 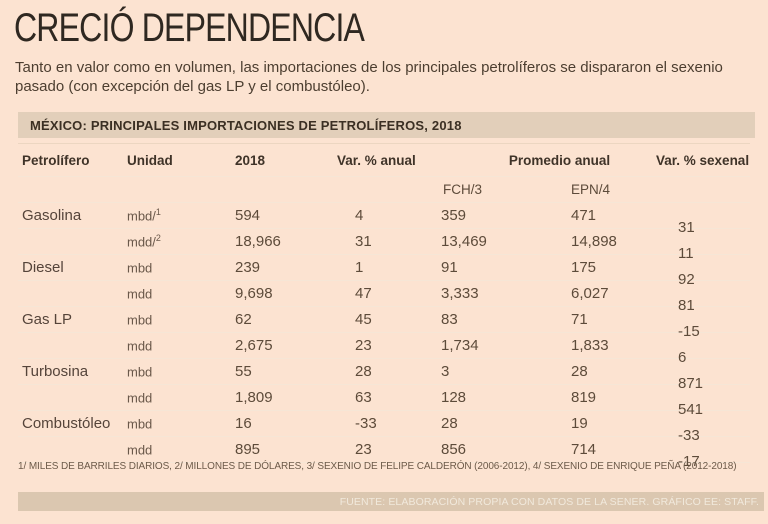 What do you see at coordinates (254, 397) in the screenshot?
I see `value-2018: 1,809` at bounding box center [254, 397].